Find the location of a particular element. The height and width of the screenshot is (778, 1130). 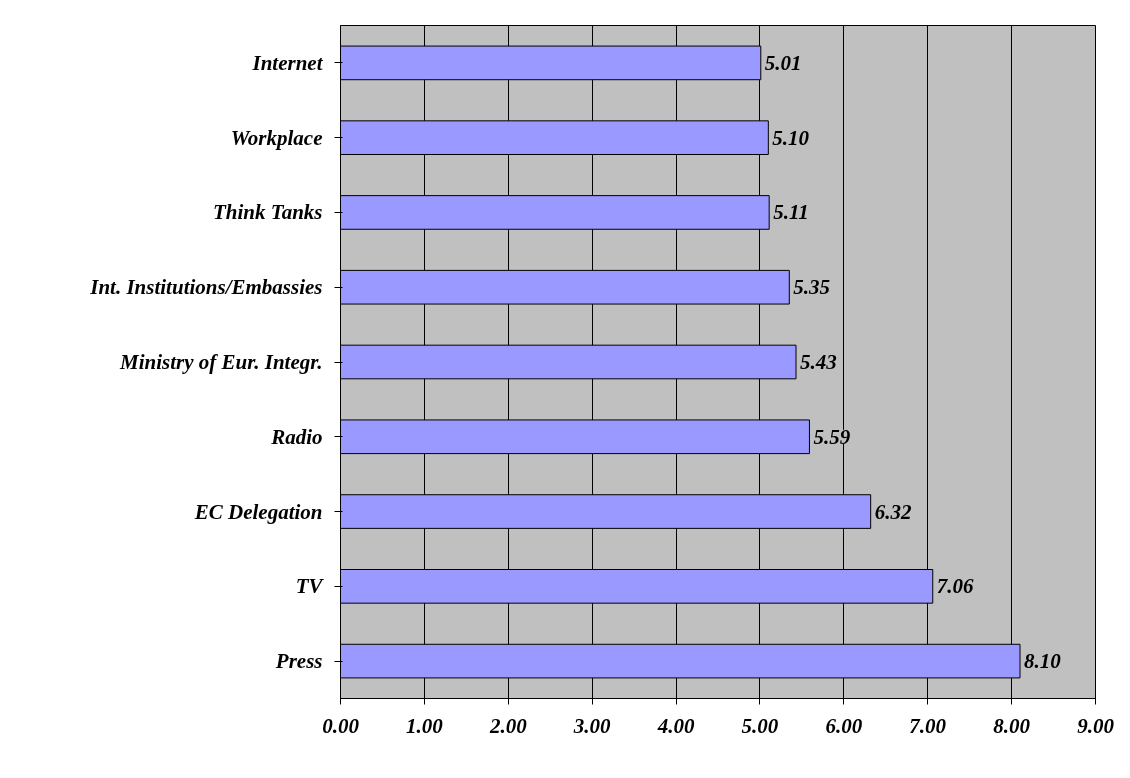

data-label: 5.11 is located at coordinates (791, 212).